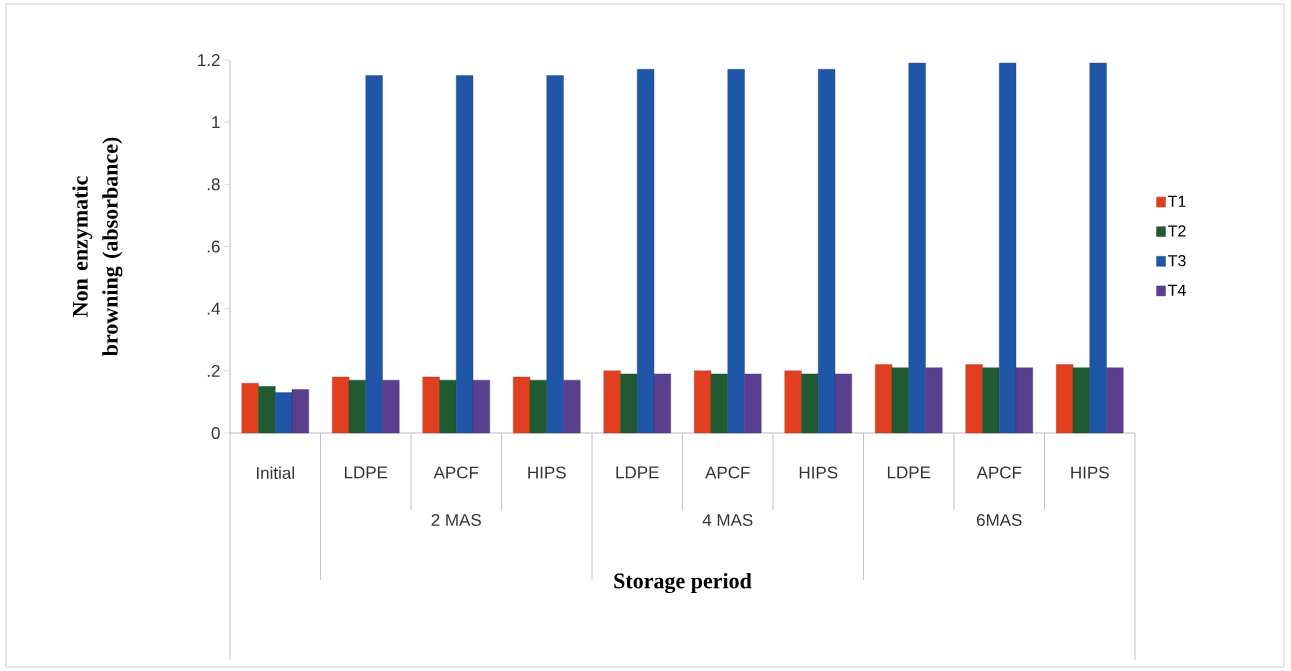 The image size is (1291, 671). What do you see at coordinates (213, 184) in the screenshot?
I see `y-tick-label: .8` at bounding box center [213, 184].